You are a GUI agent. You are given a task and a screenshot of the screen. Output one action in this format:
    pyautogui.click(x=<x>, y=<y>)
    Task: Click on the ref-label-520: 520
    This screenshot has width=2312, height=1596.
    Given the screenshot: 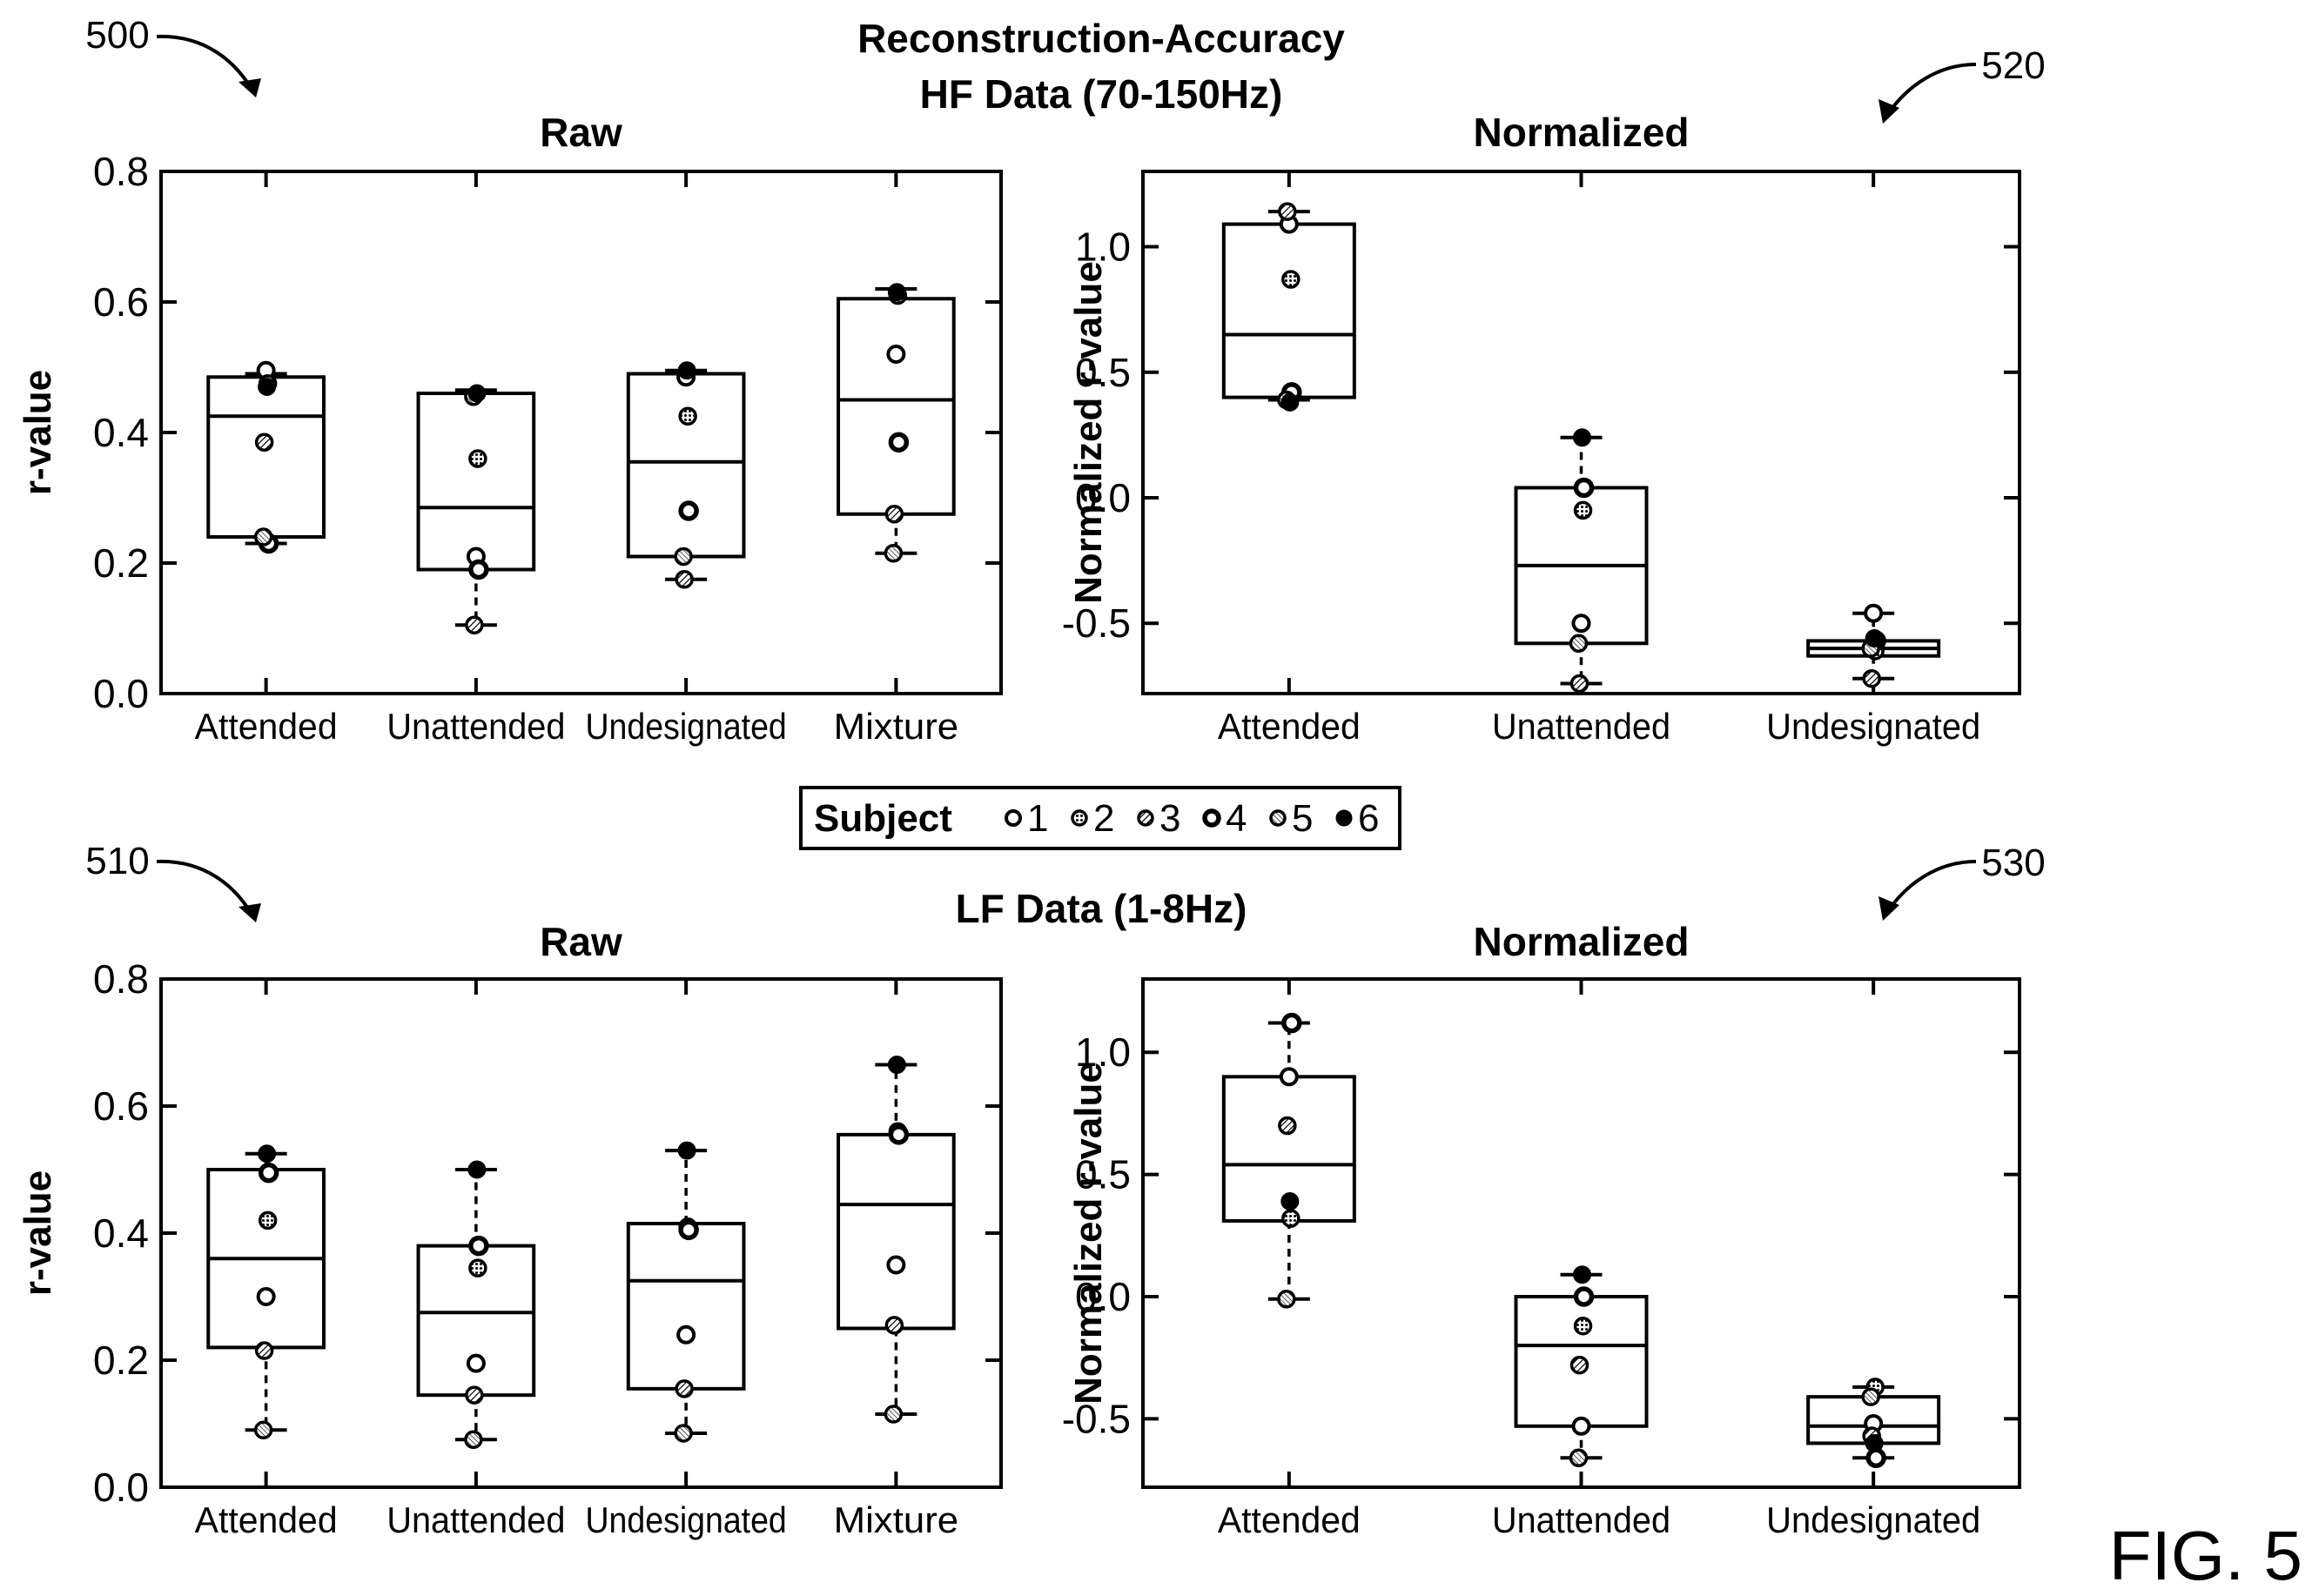 What is the action you would take?
    pyautogui.click(x=2013, y=65)
    